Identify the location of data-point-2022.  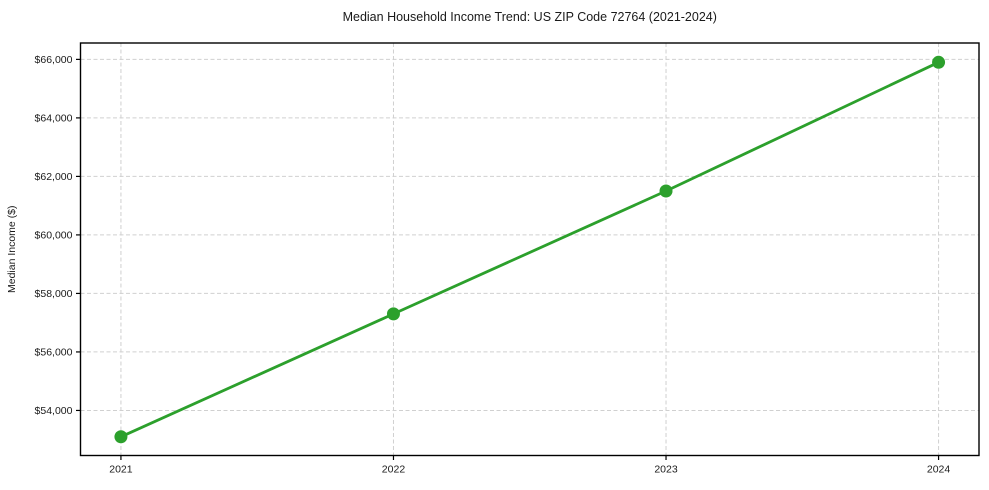
(393, 314).